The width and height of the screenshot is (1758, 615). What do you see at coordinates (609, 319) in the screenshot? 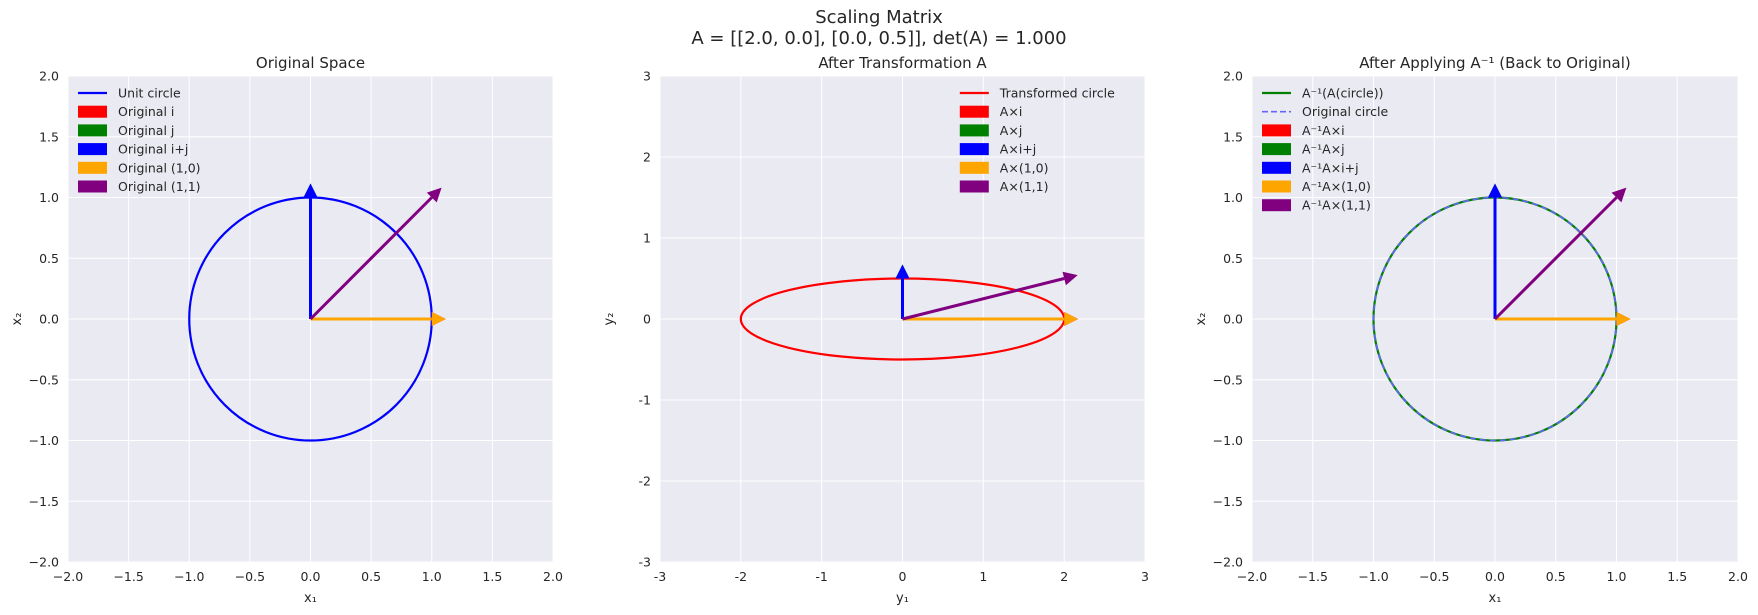
I see `y-axis-label: y₂` at bounding box center [609, 319].